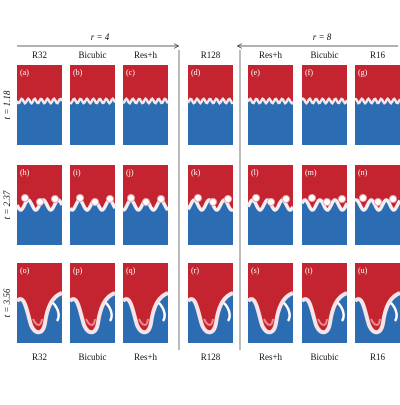 The height and width of the screenshot is (405, 400). I want to click on panel-label: (b), so click(78, 72).